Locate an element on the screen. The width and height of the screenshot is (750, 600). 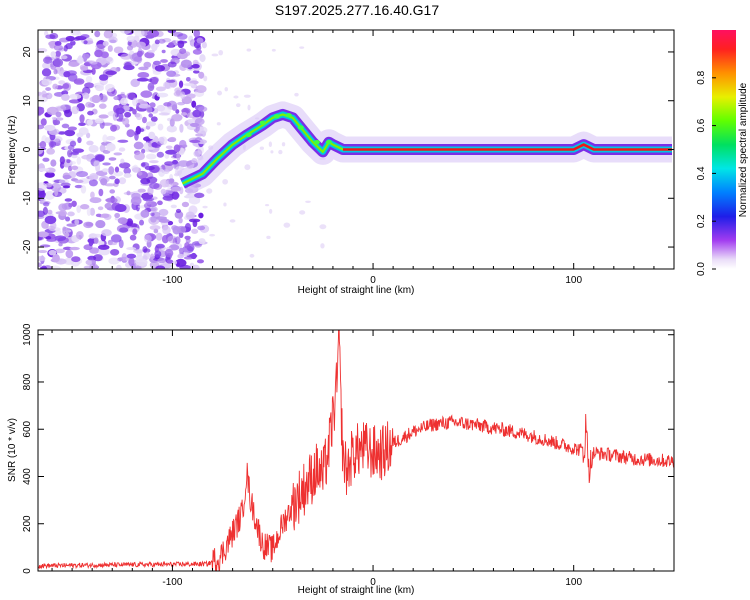
y-tick-label: 200 is located at coordinates (27, 523).